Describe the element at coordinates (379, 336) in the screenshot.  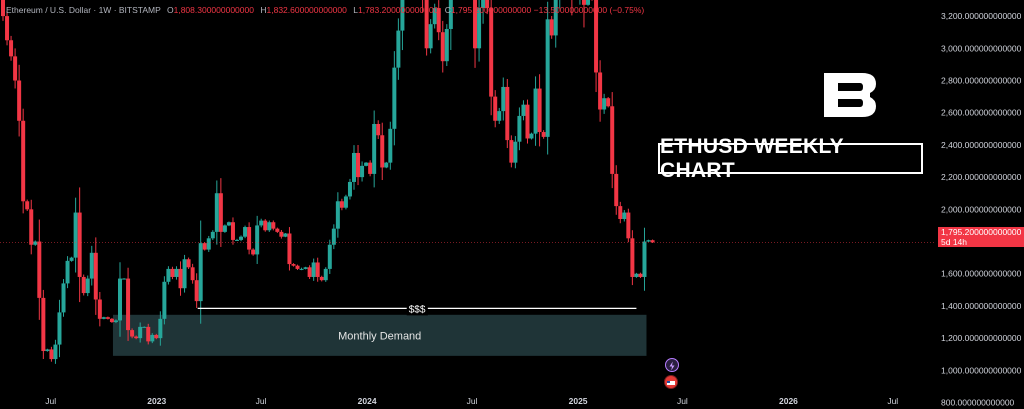
I see `demand-zone-label: Monthly Demand` at that location.